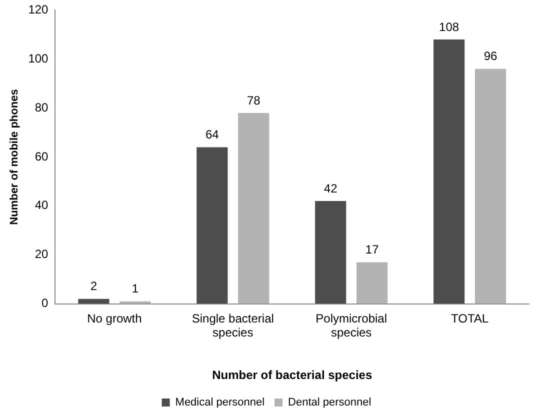  What do you see at coordinates (41, 205) in the screenshot?
I see `y-tick-label: 40` at bounding box center [41, 205].